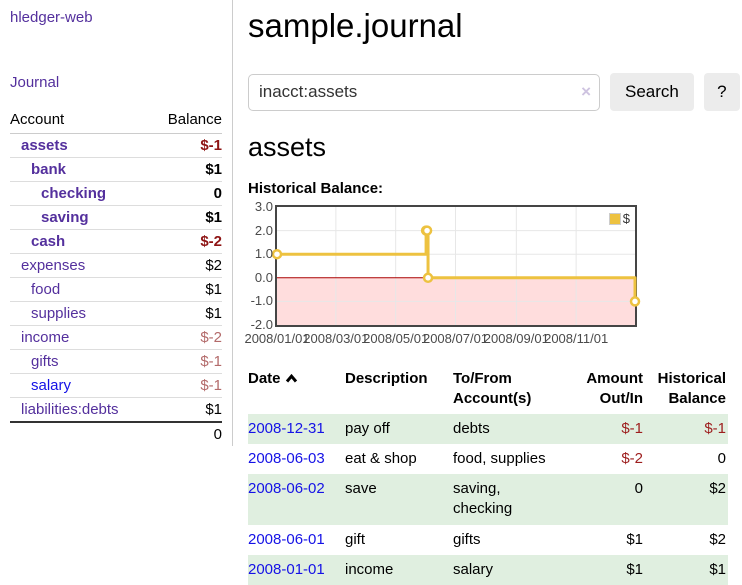  What do you see at coordinates (488, 499) in the screenshot?
I see `register-row: 2008-06-02 save saving, checking 0 $2` at bounding box center [488, 499].